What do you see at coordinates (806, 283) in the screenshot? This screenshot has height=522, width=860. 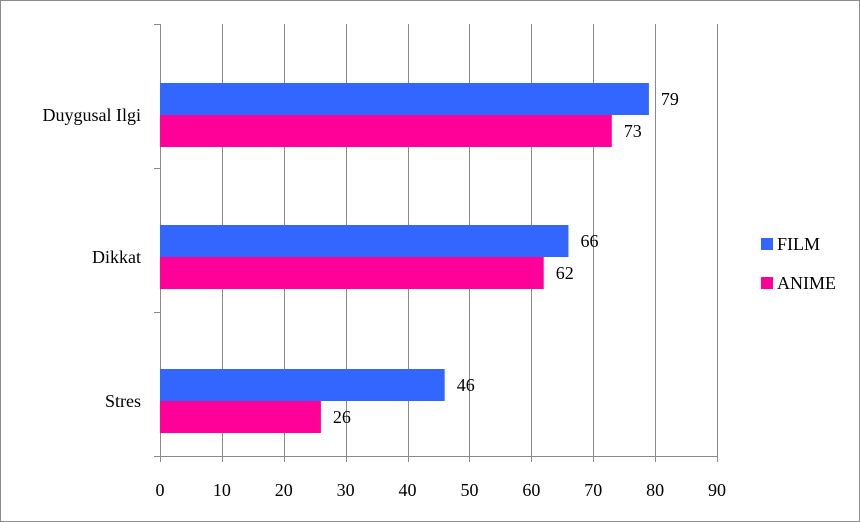 I see `legend-label-anime: ANIME` at bounding box center [806, 283].